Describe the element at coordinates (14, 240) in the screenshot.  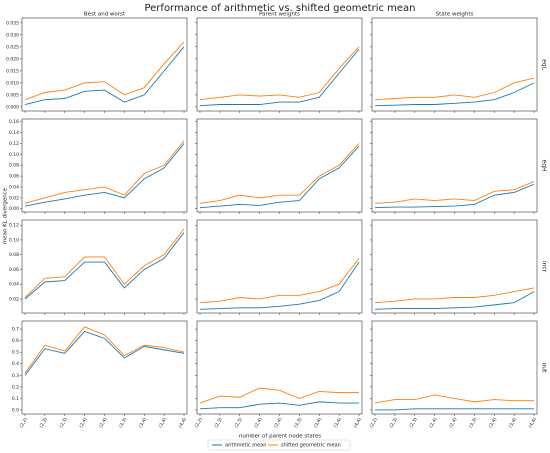
I see `y-tick-label: 0.10` at that location.